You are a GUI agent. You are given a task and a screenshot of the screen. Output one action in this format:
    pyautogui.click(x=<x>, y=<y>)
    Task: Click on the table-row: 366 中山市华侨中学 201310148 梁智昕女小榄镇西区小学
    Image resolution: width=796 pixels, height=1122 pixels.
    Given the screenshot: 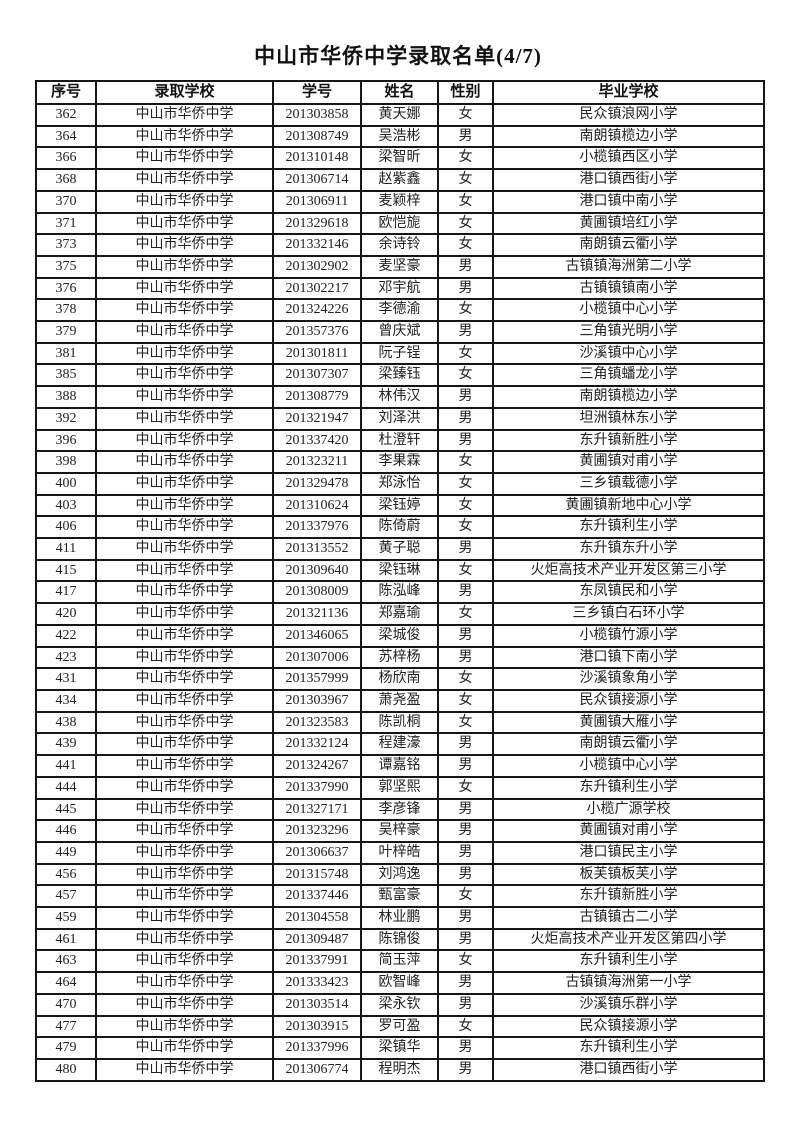 What is the action you would take?
    pyautogui.click(x=400, y=158)
    